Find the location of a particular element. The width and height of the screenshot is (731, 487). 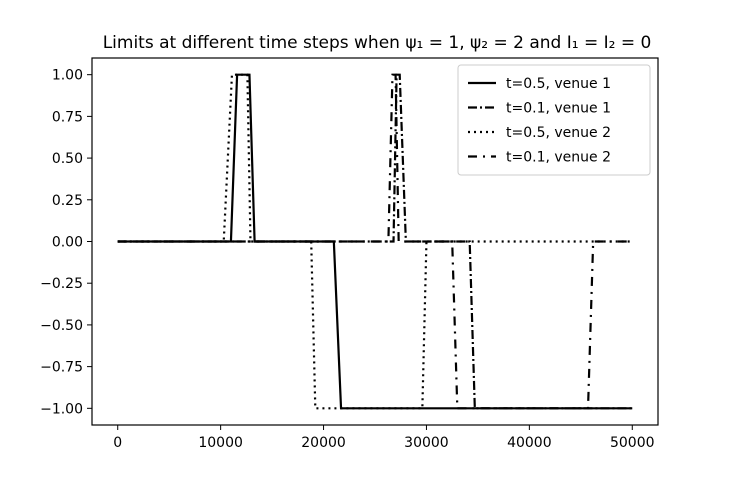

x-tick-label: 0 is located at coordinates (117, 443).